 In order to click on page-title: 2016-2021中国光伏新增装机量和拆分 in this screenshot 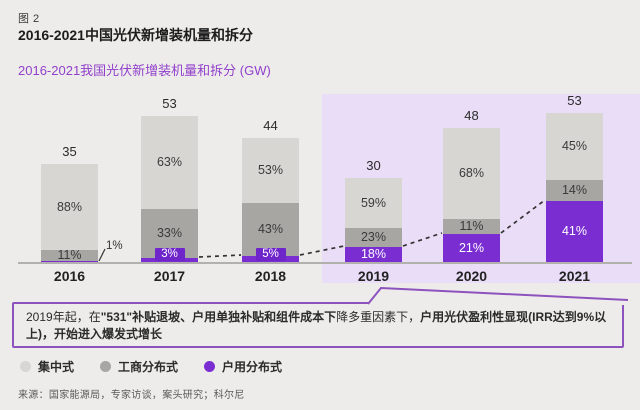, I will do `click(135, 35)`.